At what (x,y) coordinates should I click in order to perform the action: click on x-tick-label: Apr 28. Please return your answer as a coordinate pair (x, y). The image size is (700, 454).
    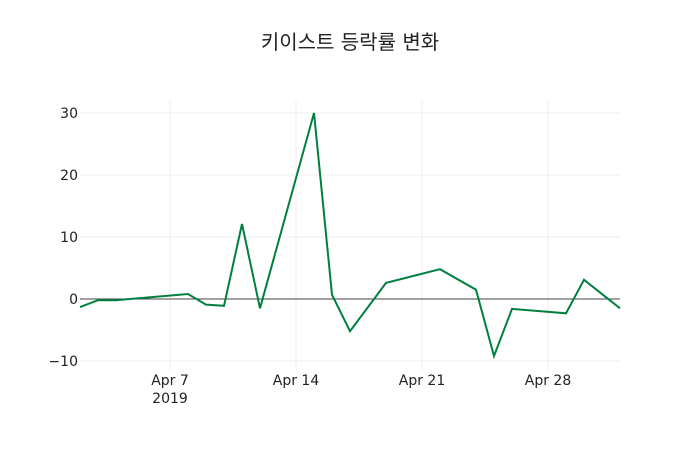
    Looking at the image, I should click on (548, 381).